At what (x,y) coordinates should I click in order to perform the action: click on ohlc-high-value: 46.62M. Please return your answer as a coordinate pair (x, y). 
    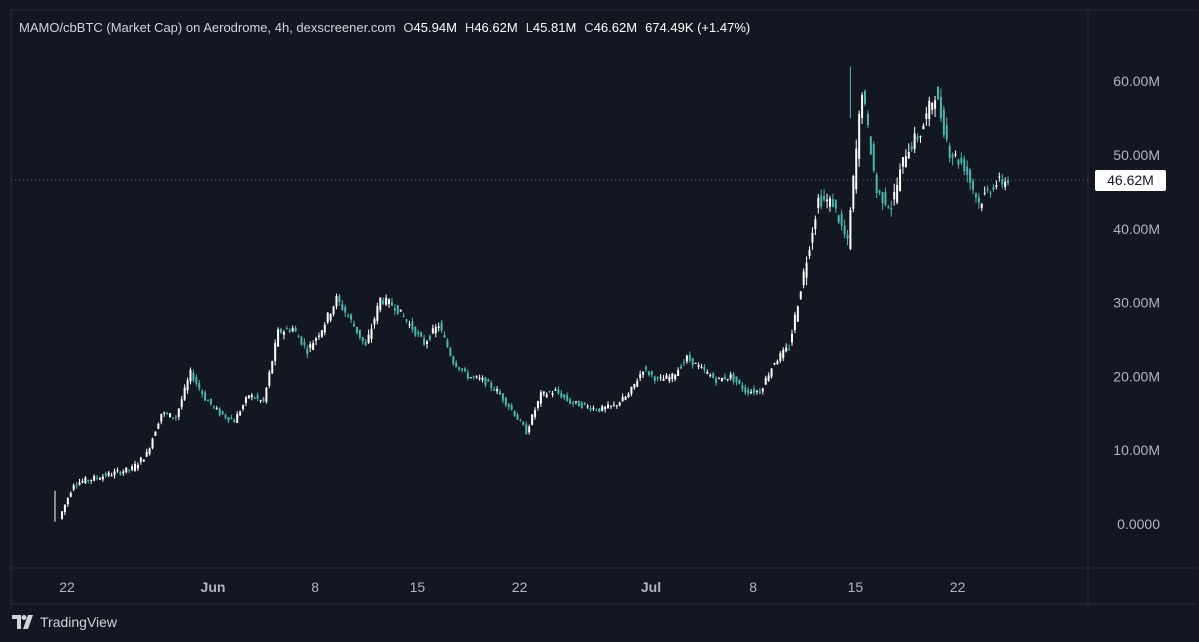
    Looking at the image, I should click on (496, 27).